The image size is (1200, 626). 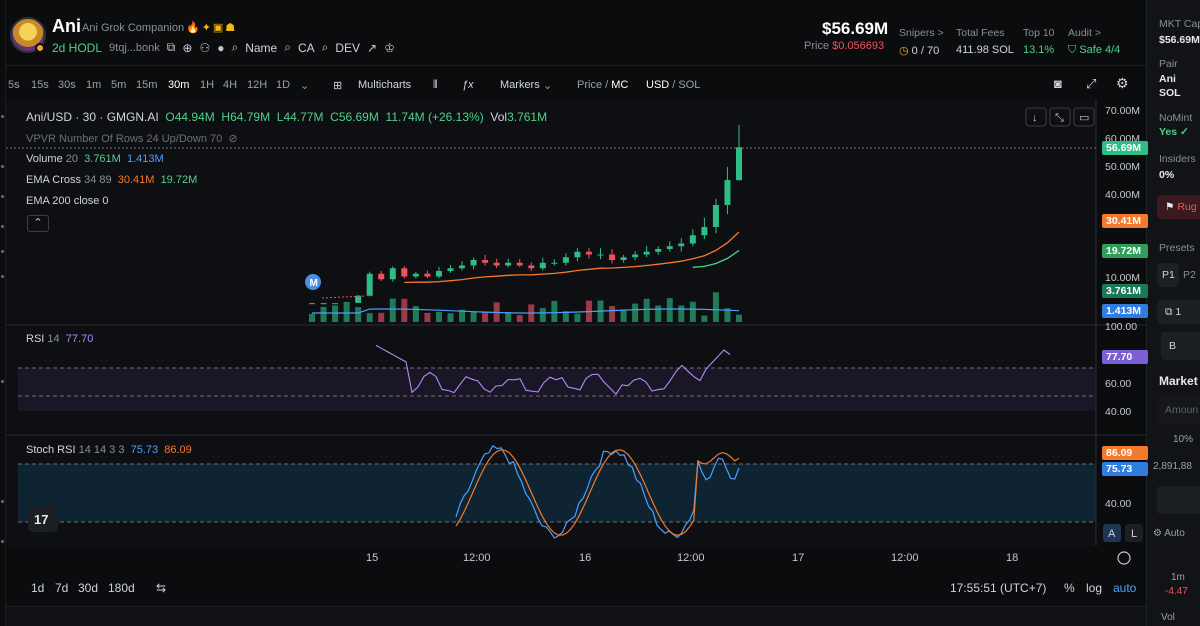 What do you see at coordinates (548, 86) in the screenshot?
I see `markers-chevron-icon: ⌄` at bounding box center [548, 86].